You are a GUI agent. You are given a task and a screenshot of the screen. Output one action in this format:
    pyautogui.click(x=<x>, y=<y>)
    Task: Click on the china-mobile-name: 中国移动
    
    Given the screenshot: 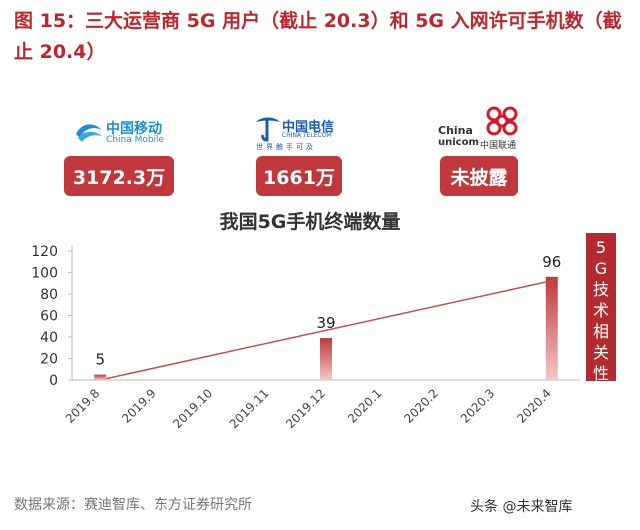 What is the action you would take?
    pyautogui.click(x=134, y=129)
    